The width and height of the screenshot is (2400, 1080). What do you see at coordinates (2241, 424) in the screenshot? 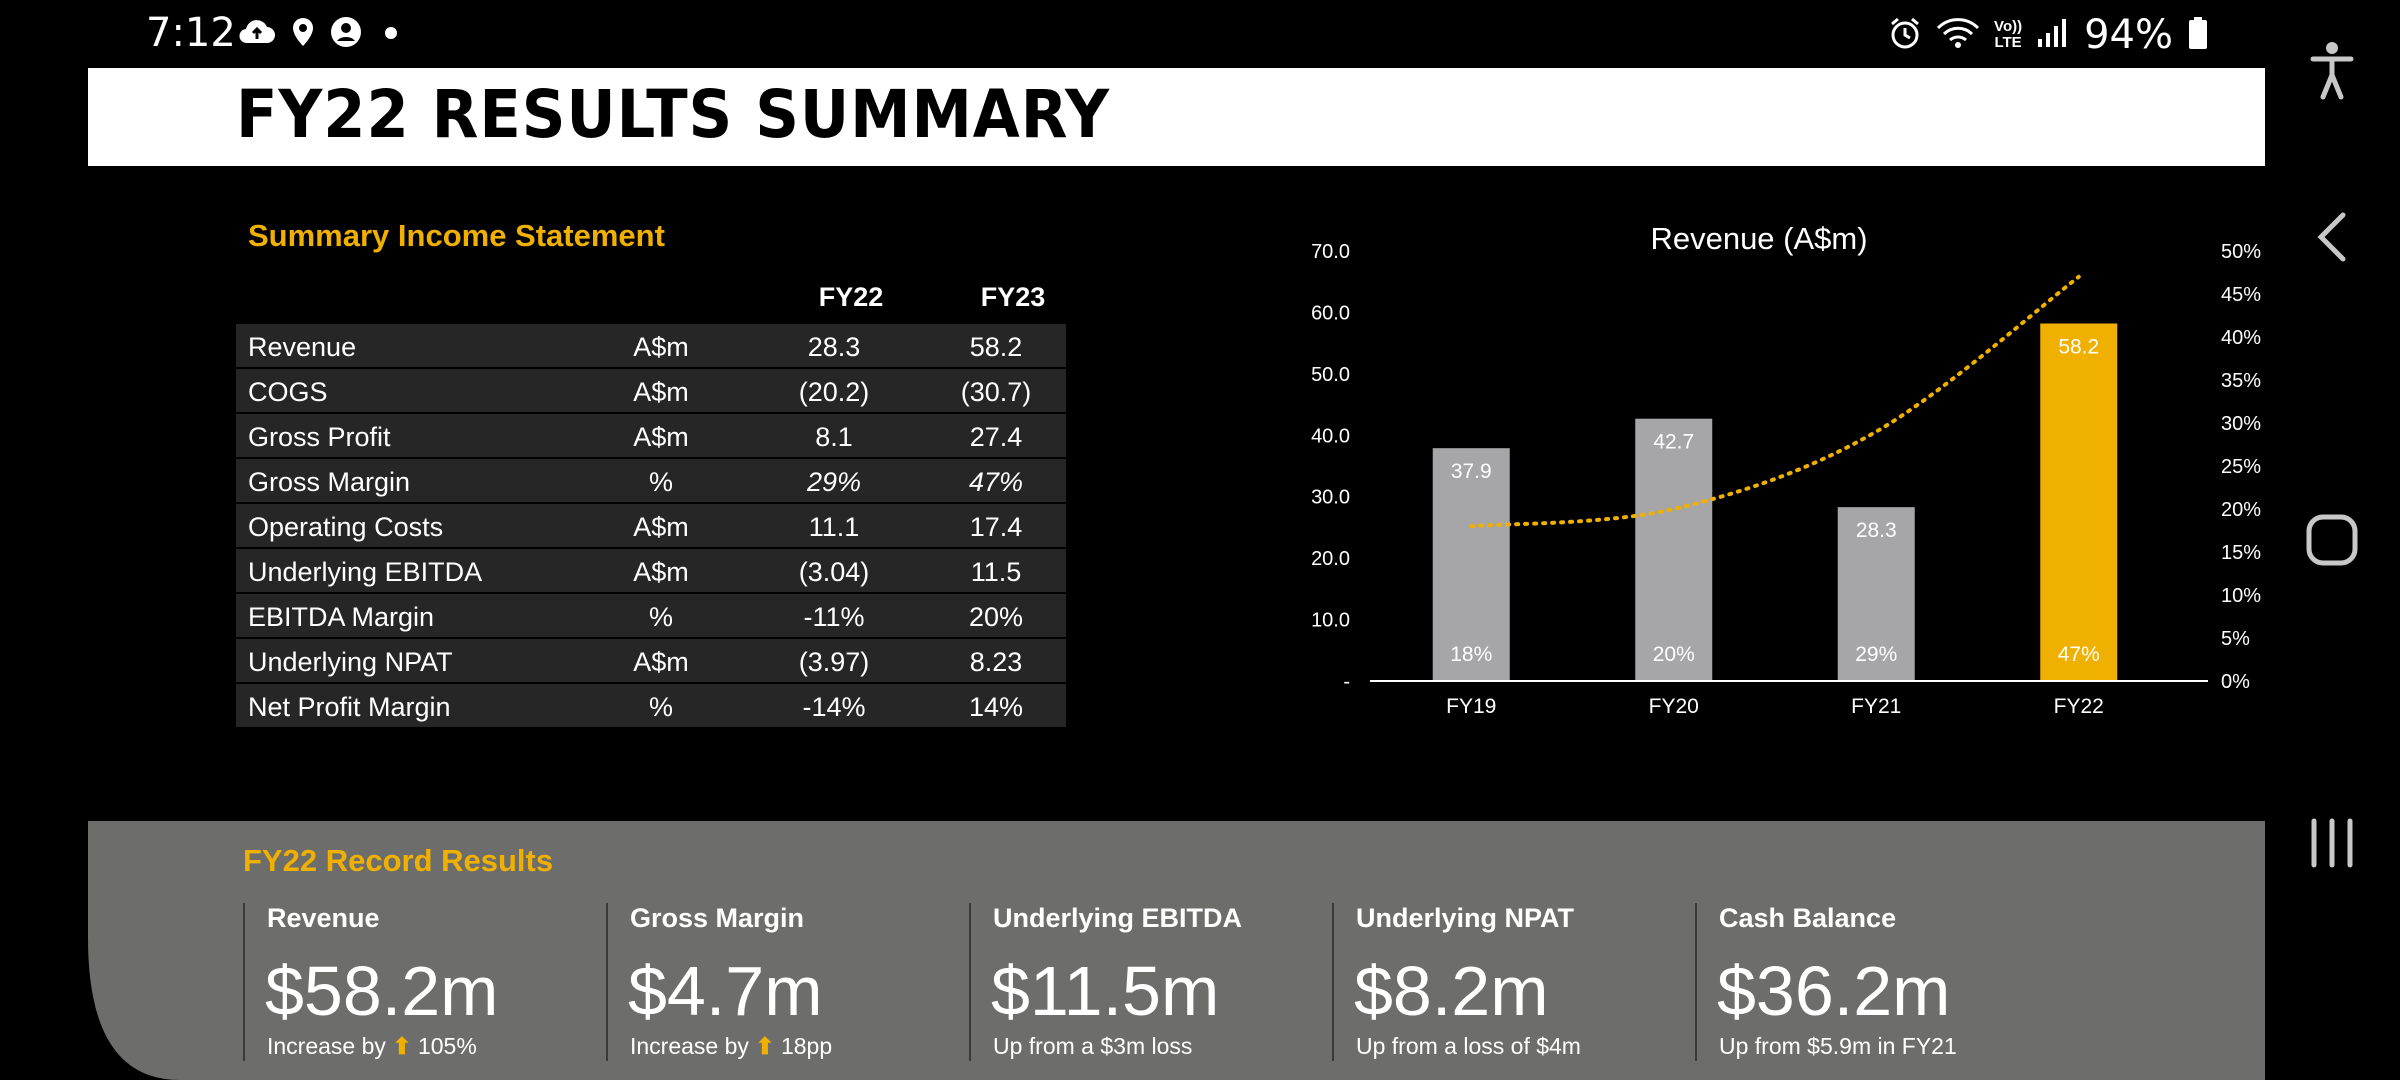
I see `y2-tick-label: 30%` at bounding box center [2241, 424].